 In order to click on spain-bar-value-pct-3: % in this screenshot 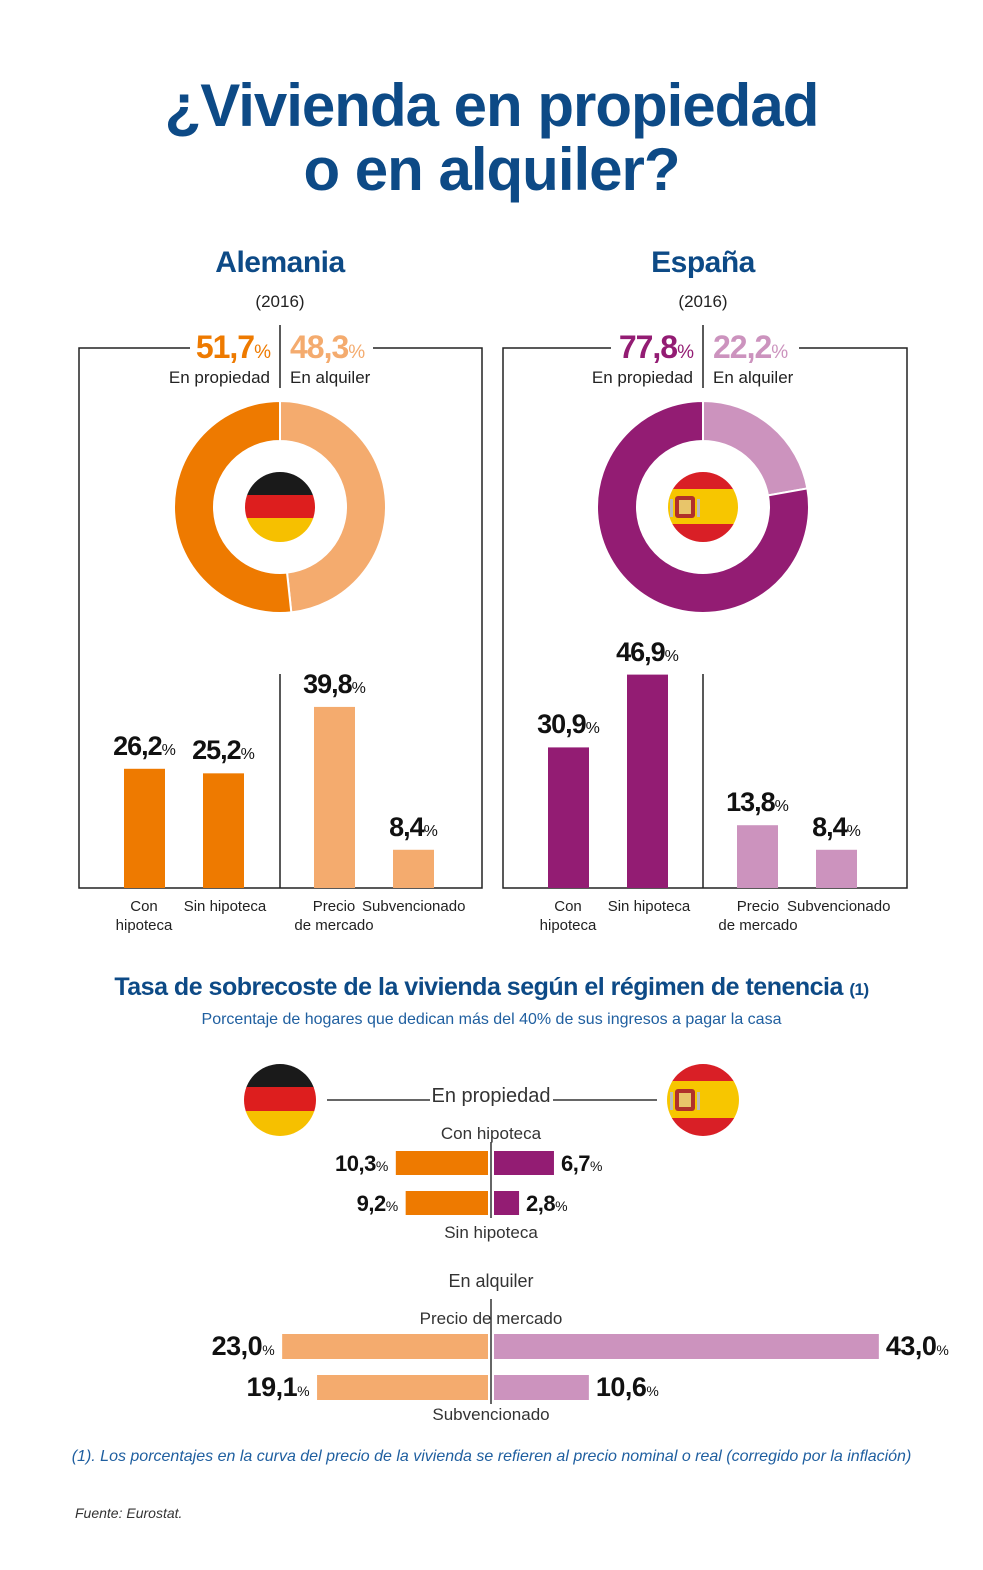, I will do `click(853, 831)`.